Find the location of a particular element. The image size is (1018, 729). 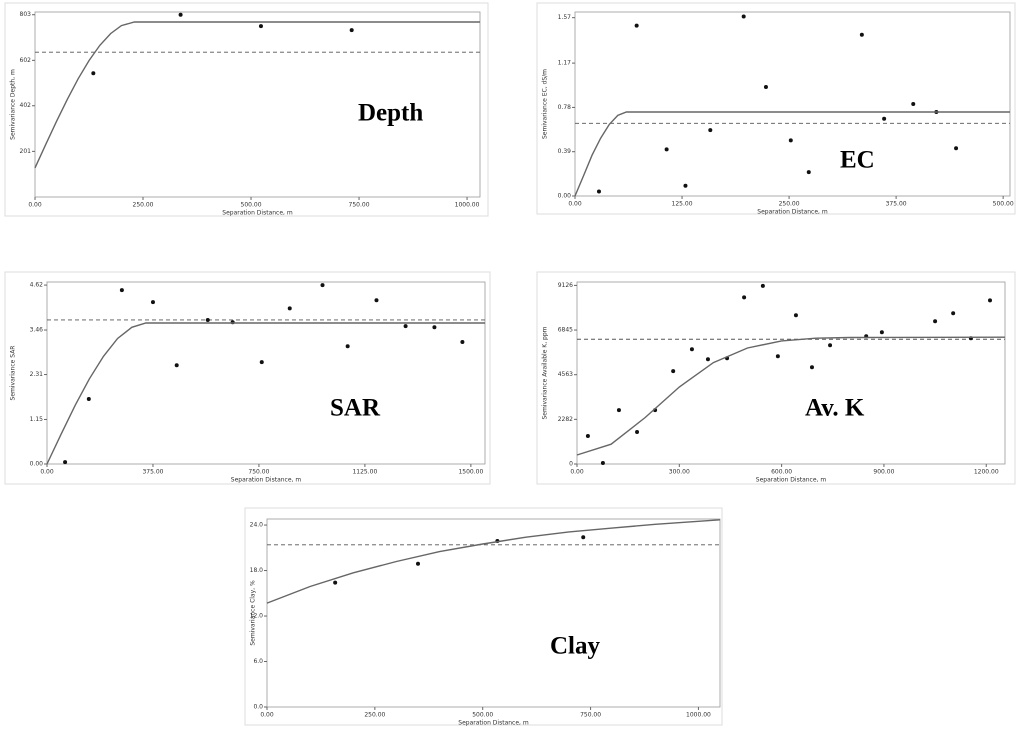

y-tick-label: 2.31 is located at coordinates (37, 374).